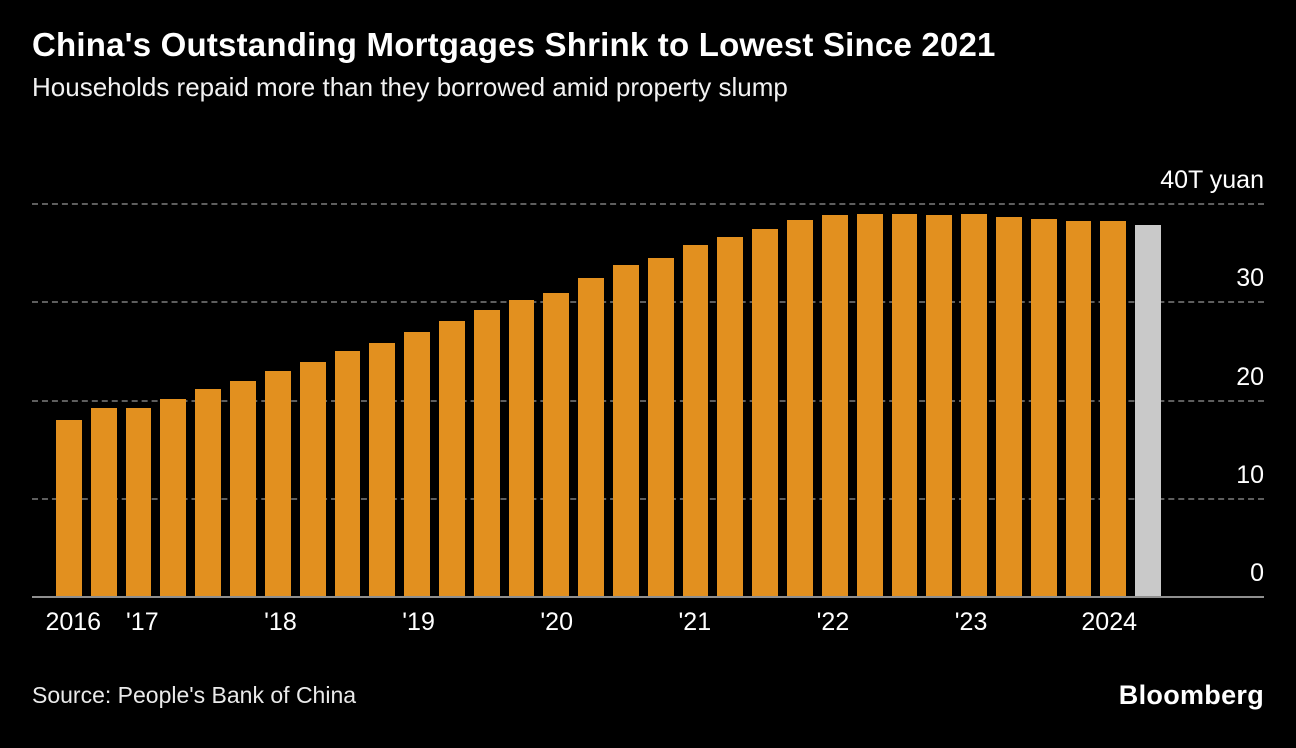 This screenshot has height=748, width=1296. I want to click on x-axis-label: 2016, so click(73, 622).